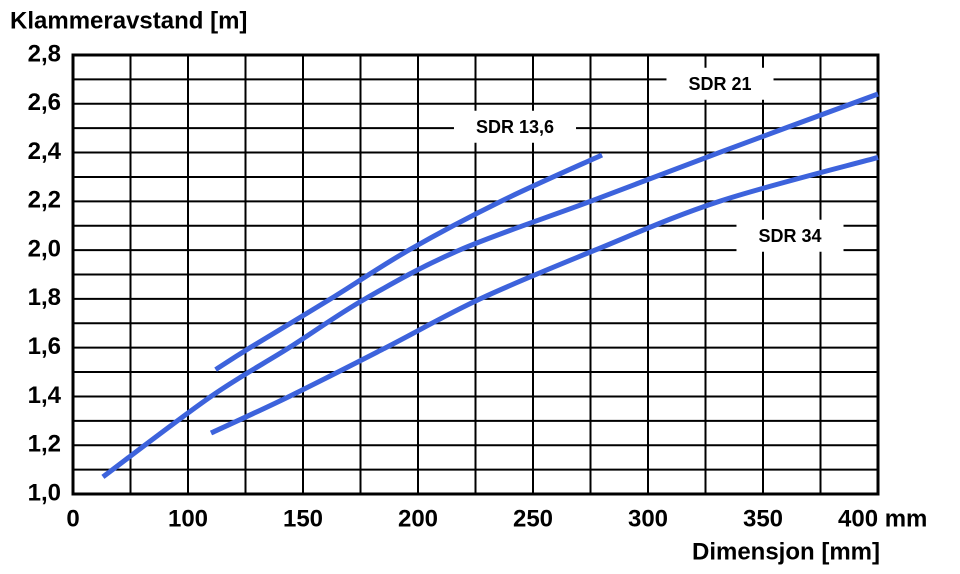  What do you see at coordinates (44, 444) in the screenshot?
I see `y-tick-label: 1,2` at bounding box center [44, 444].